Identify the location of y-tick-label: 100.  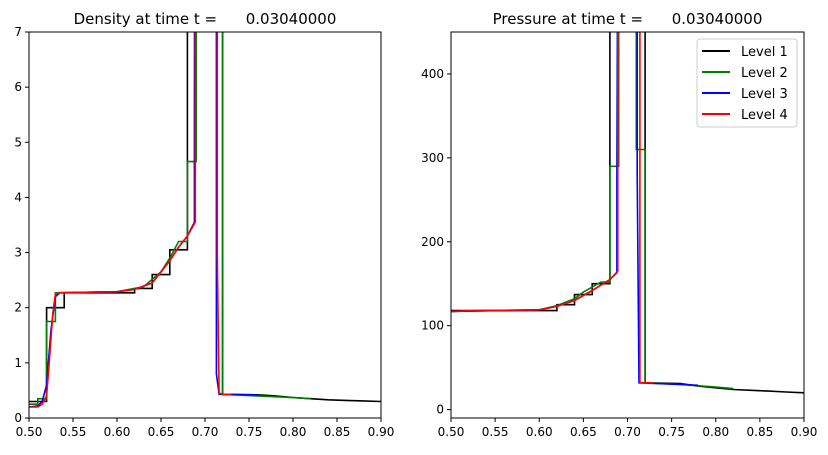
(432, 326).